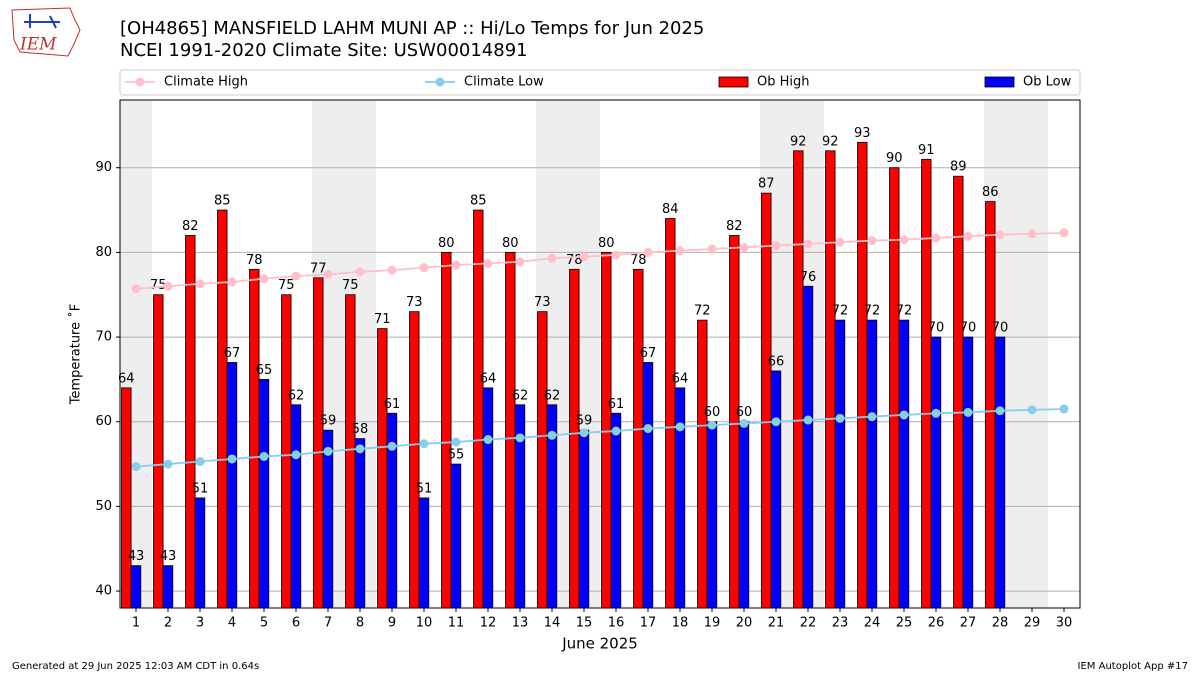  Describe the element at coordinates (103, 591) in the screenshot. I see `y-tick-label: 40` at that location.